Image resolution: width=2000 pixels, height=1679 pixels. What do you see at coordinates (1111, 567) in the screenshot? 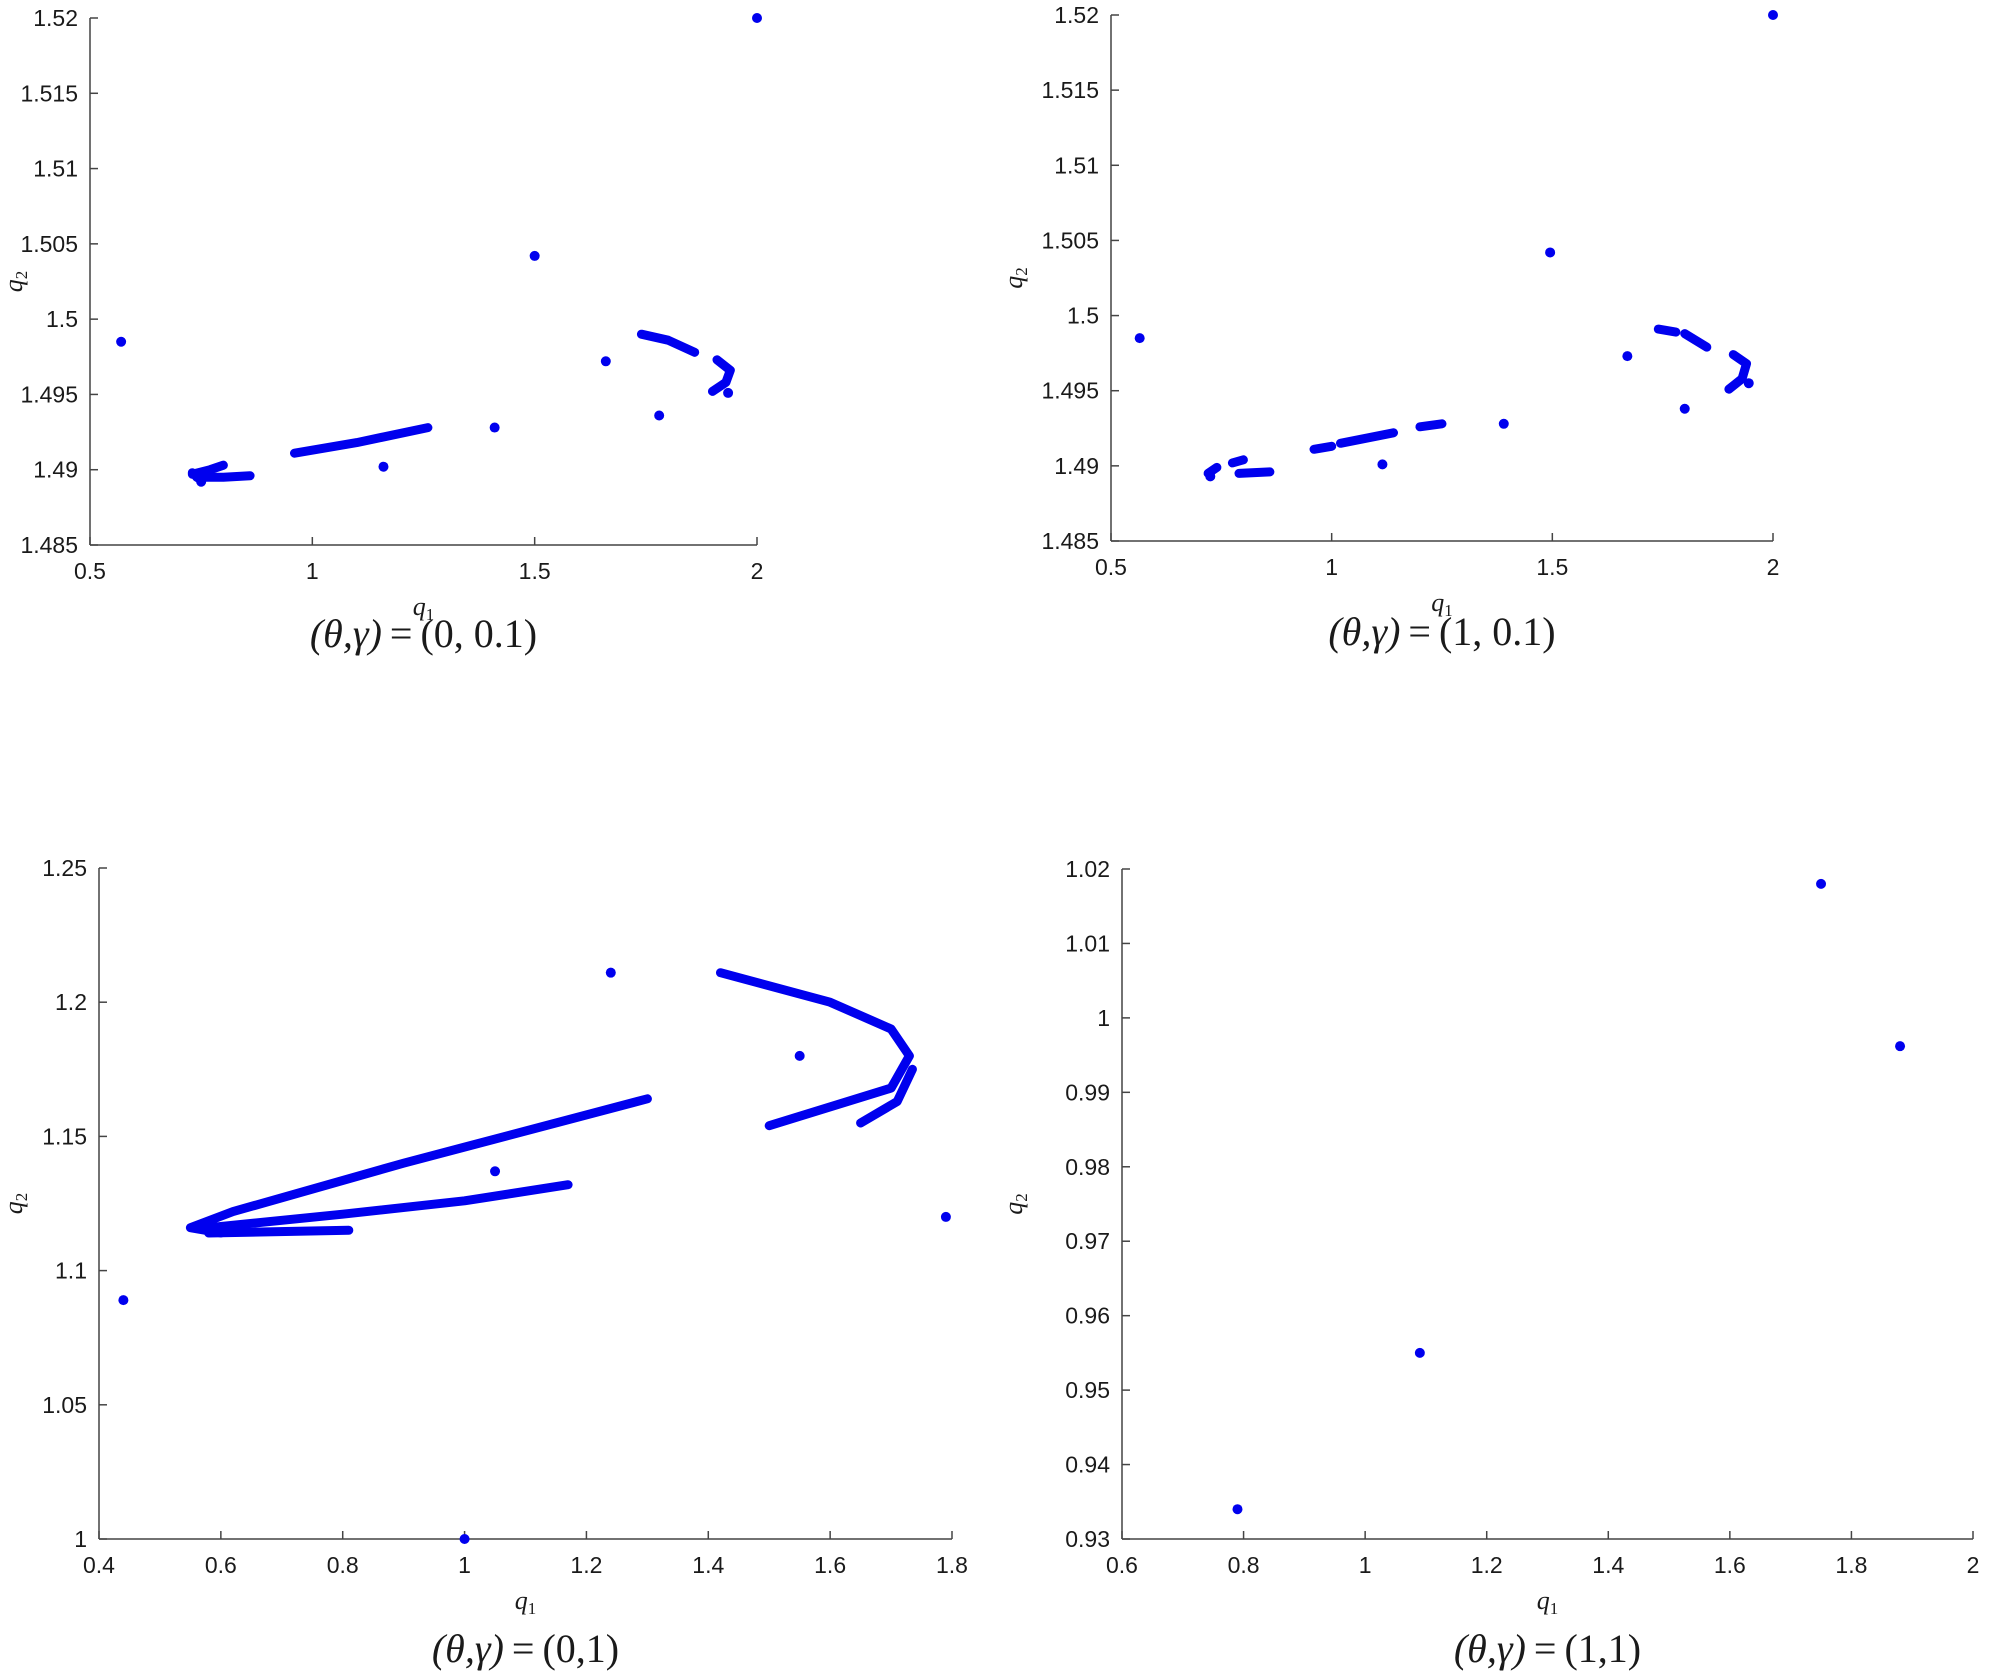
I see `x-tick-label: 0.5` at bounding box center [1111, 567].